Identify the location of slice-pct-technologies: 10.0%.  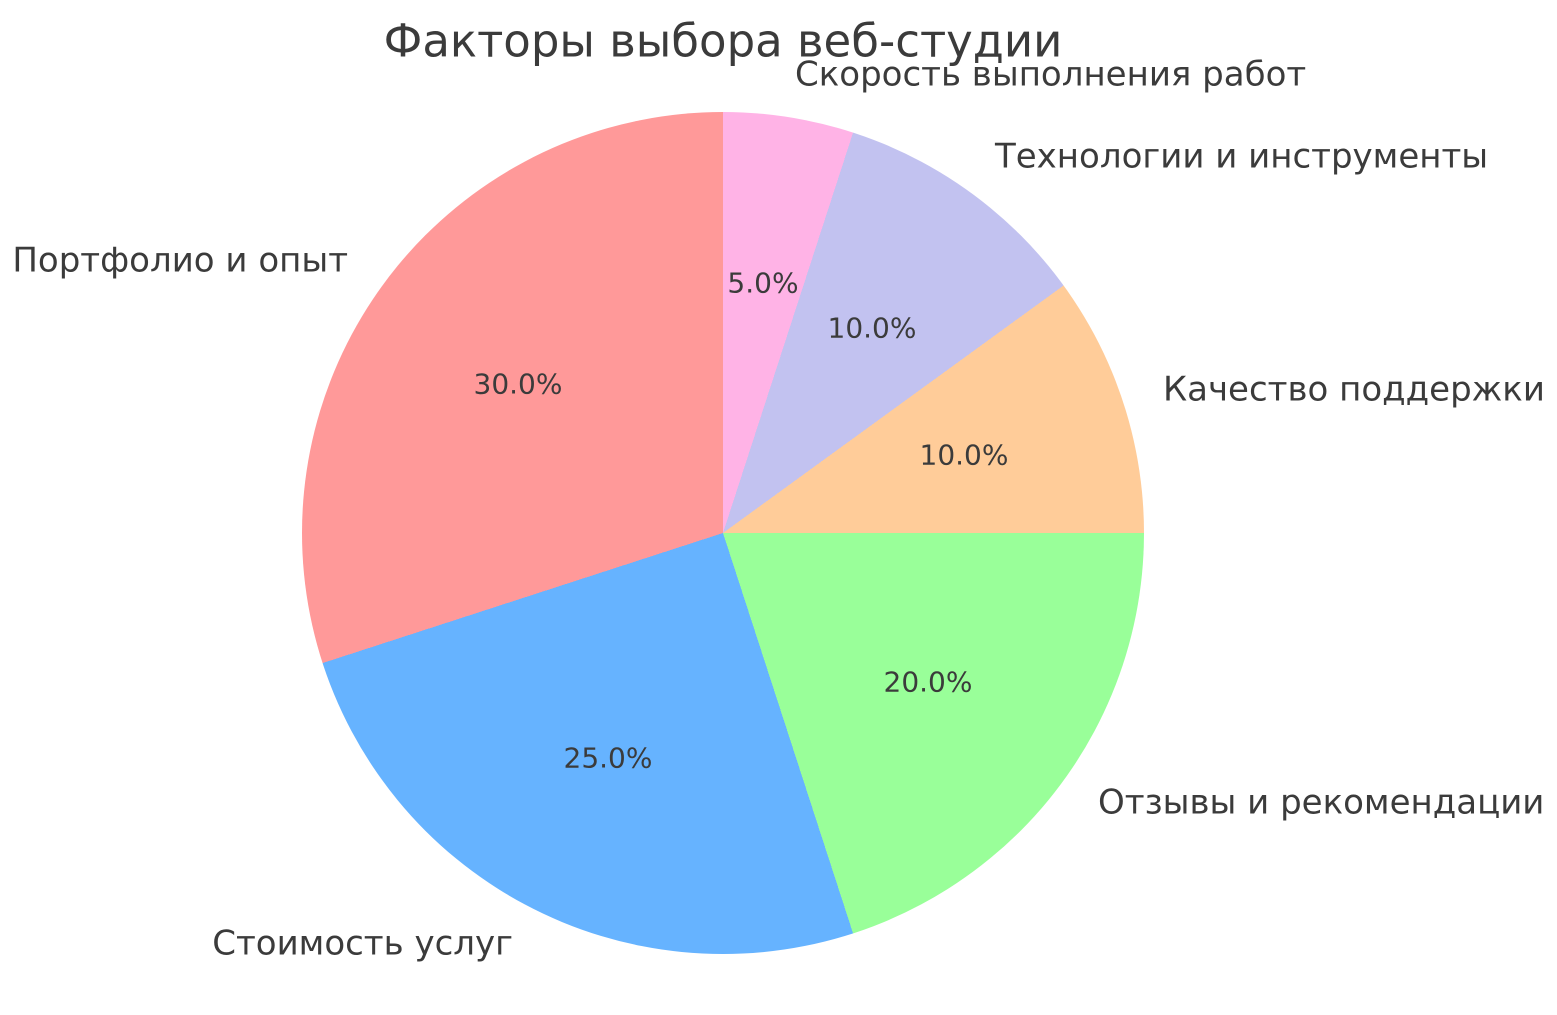
(872, 328).